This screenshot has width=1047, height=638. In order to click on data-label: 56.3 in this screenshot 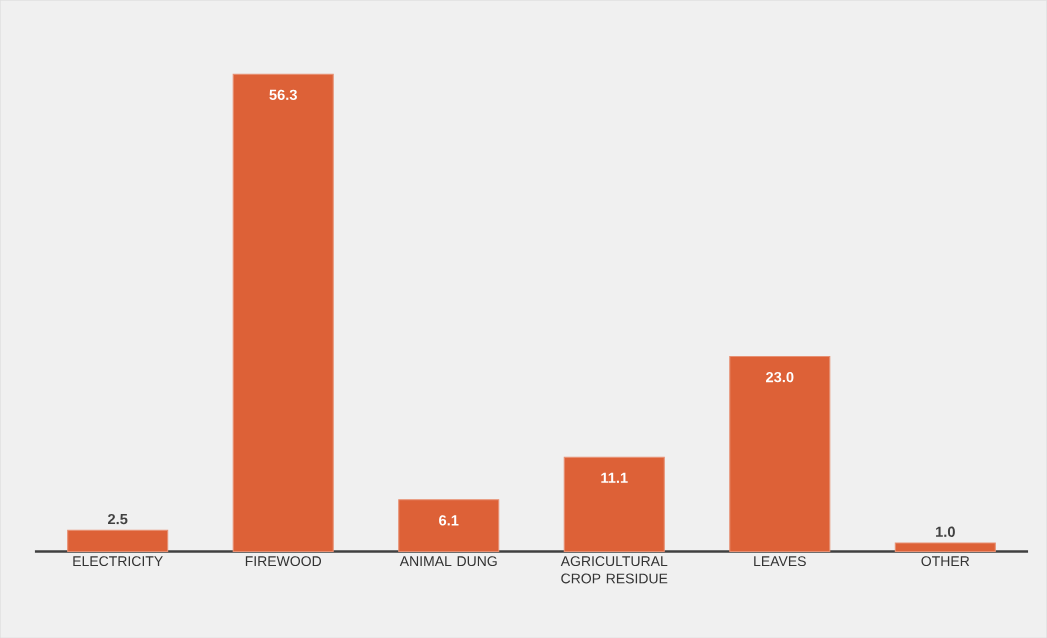, I will do `click(283, 94)`.